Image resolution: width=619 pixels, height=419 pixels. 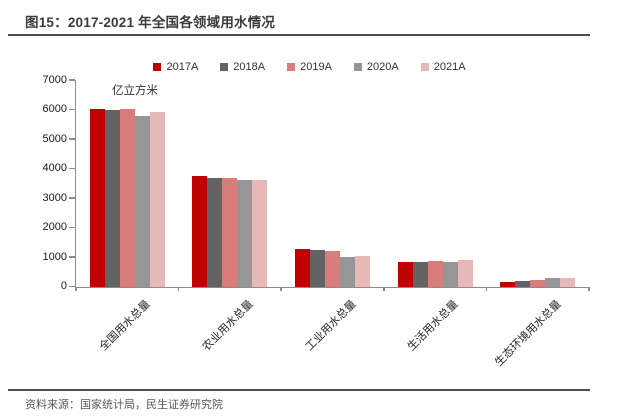 What do you see at coordinates (420, 274) in the screenshot?
I see `bar-2018A-生活用水总量` at bounding box center [420, 274].